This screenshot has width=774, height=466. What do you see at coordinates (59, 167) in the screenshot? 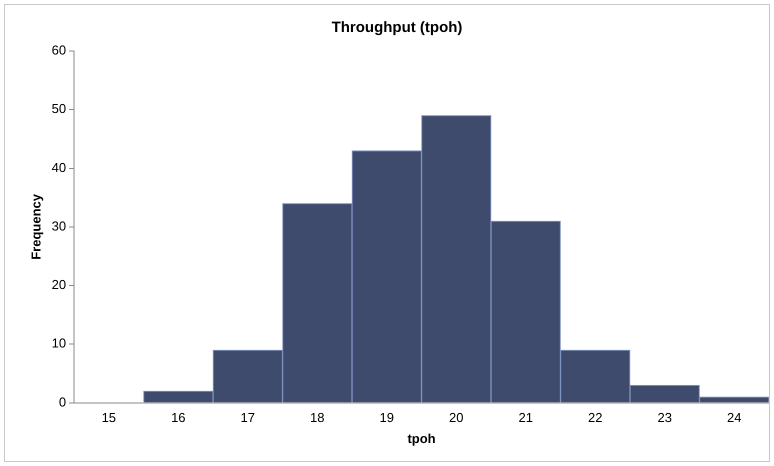
I see `y-tick-label: 40` at bounding box center [59, 167].